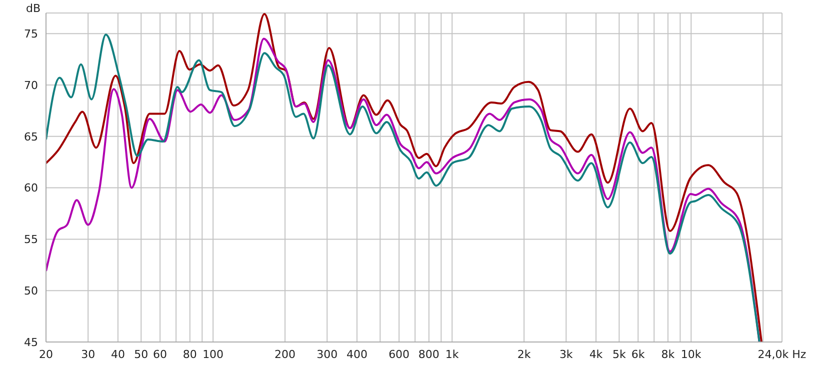  I want to click on y-tick-label: 75, so click(31, 33).